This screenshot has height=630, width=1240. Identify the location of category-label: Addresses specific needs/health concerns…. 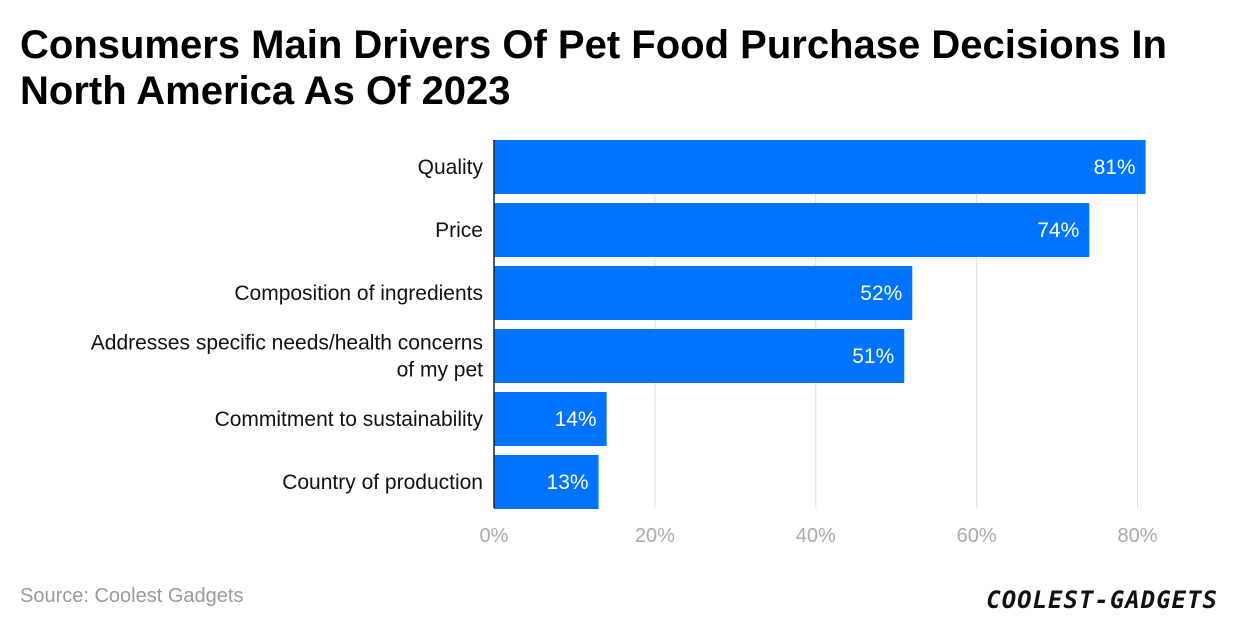
(287, 357).